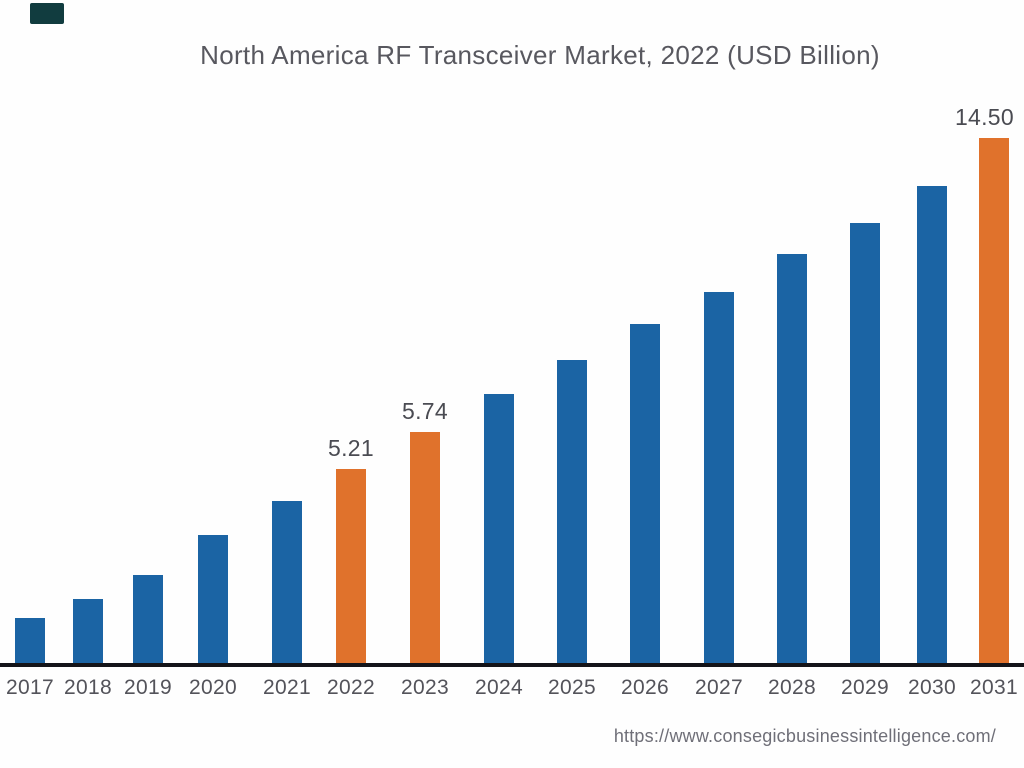 This screenshot has height=768, width=1024. Describe the element at coordinates (865, 445) in the screenshot. I see `bar-2029` at that location.